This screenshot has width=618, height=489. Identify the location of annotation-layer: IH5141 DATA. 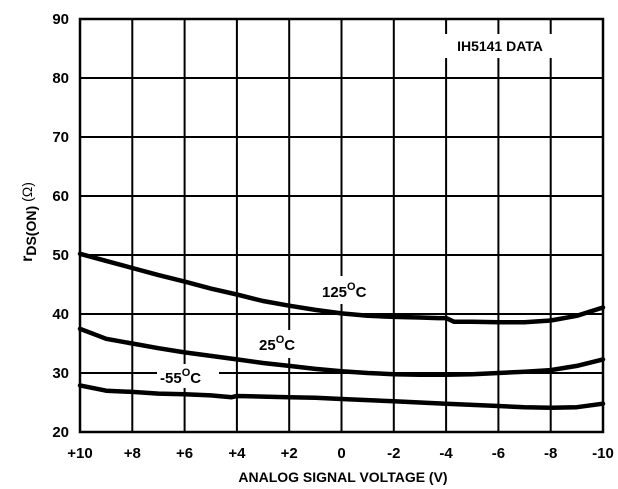
(500, 46).